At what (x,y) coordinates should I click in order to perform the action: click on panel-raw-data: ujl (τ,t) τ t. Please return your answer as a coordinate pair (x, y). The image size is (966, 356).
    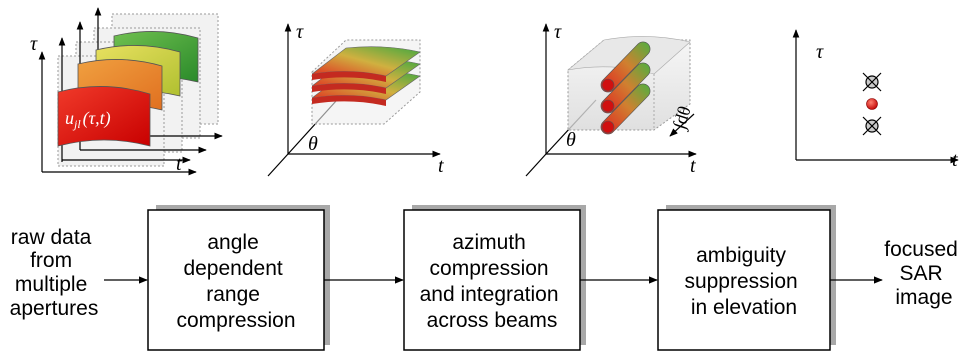
    Looking at the image, I should click on (126, 91).